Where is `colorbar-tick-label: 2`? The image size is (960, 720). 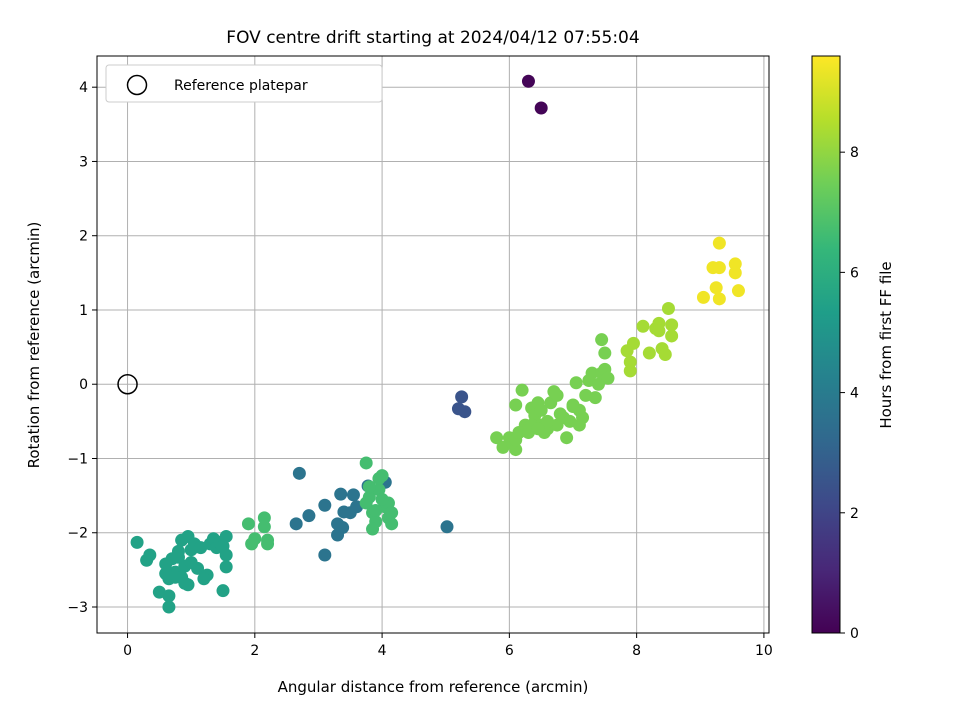
colorbar-tick-label: 2 is located at coordinates (854, 514).